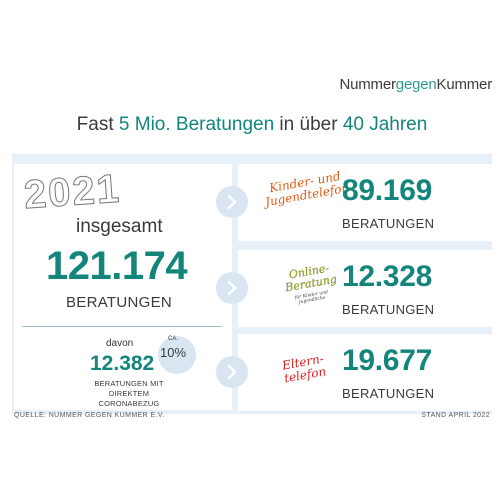 The image size is (500, 500). What do you see at coordinates (464, 84) in the screenshot?
I see `brand-part-3: Kummer` at bounding box center [464, 84].